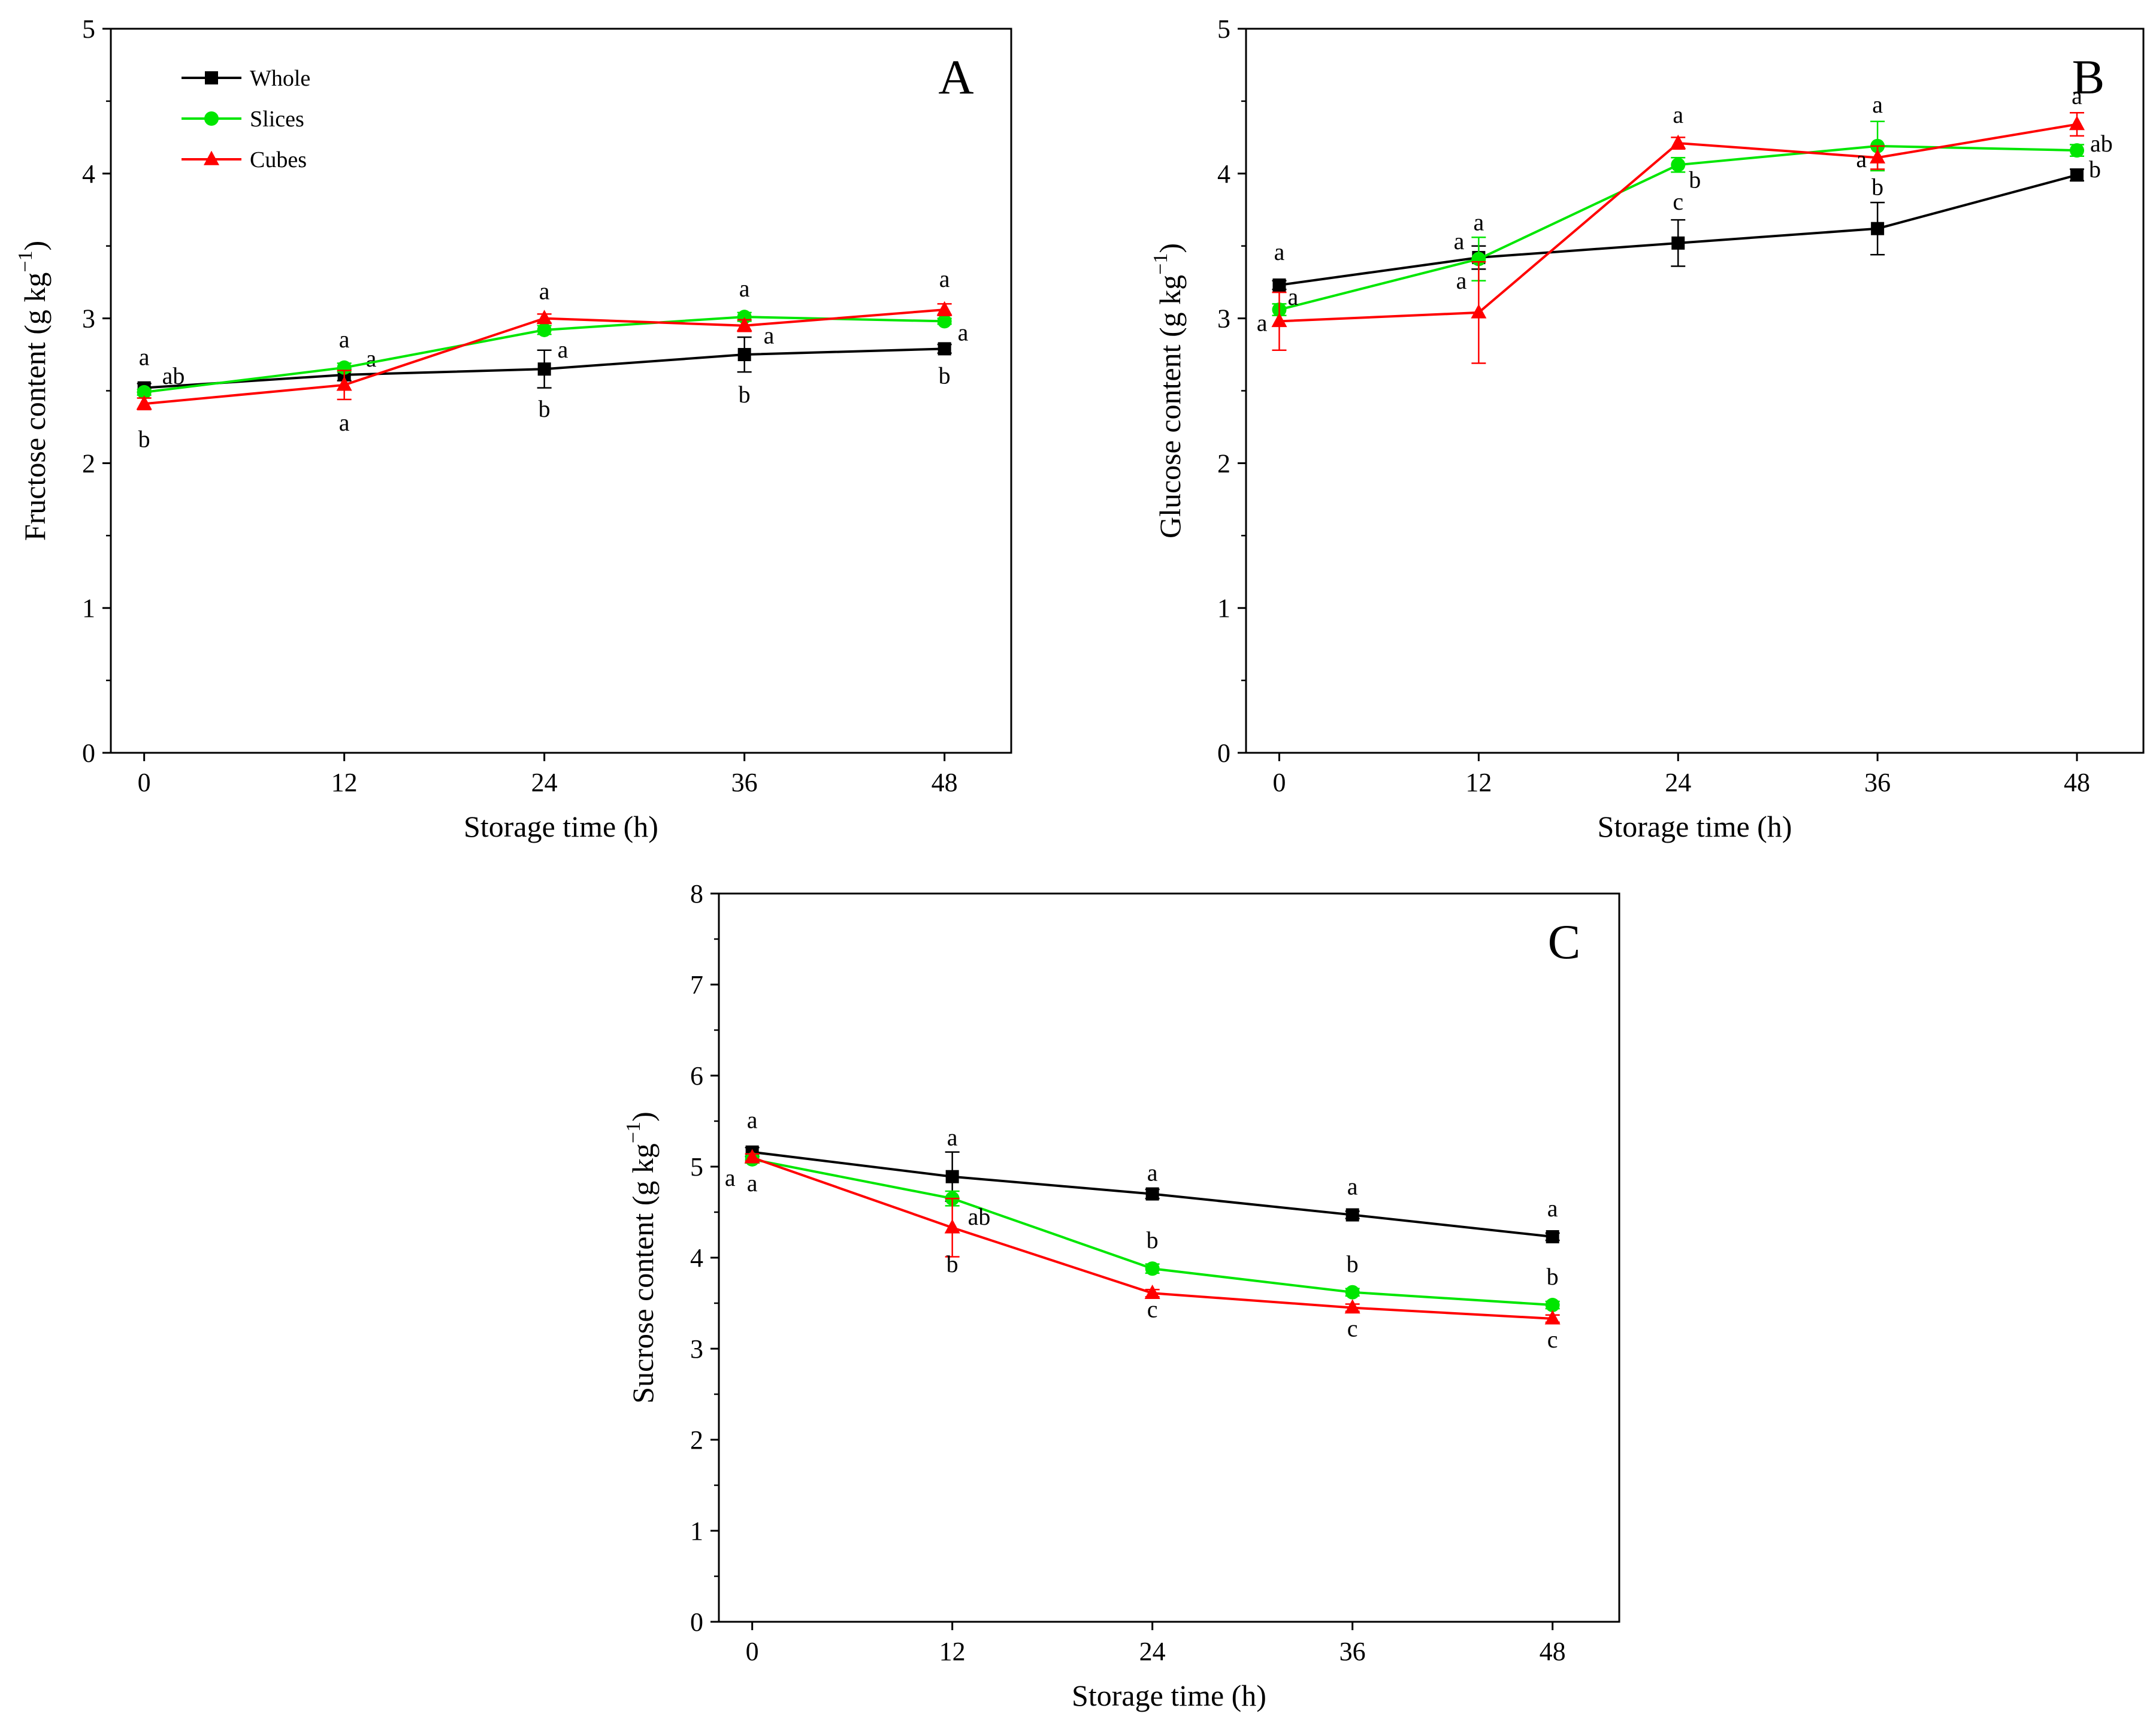  What do you see at coordinates (211, 158) in the screenshot?
I see `legend-marker-cubes` at bounding box center [211, 158].